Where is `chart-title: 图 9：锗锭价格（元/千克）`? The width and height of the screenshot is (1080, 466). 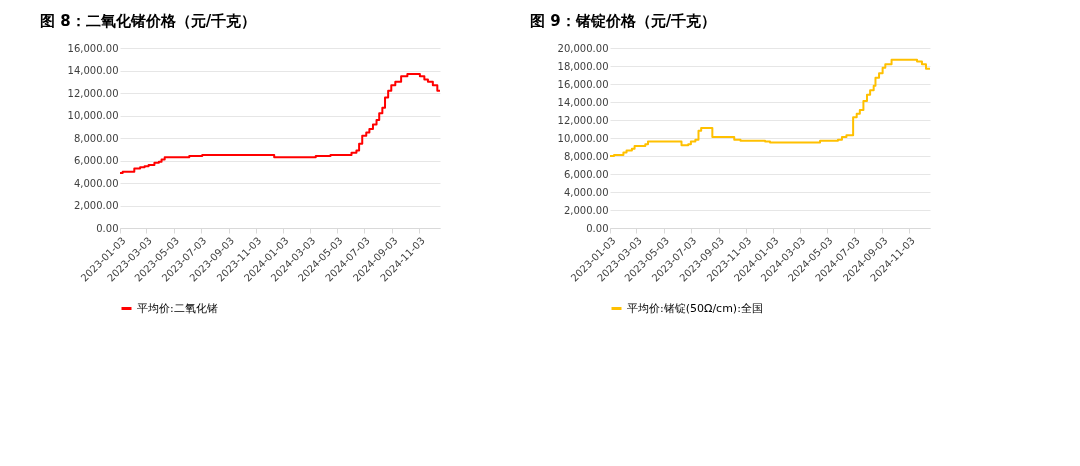
chart-title: 图 9：锗锭价格（元/千克） is located at coordinates (623, 21).